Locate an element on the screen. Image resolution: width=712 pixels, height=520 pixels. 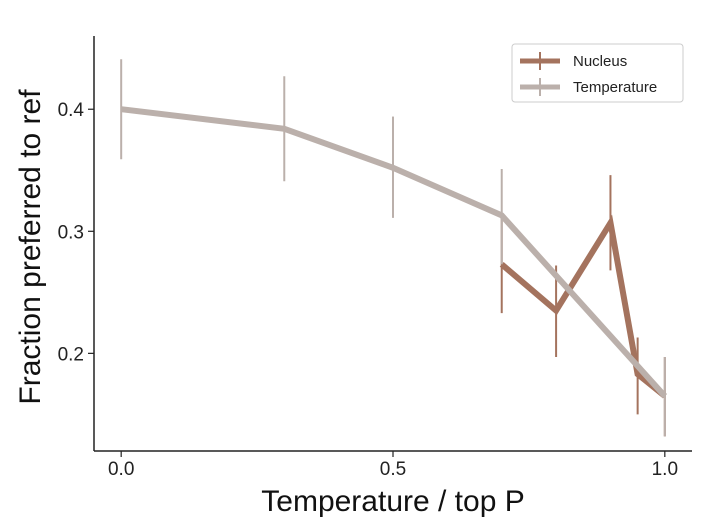
y-tick-label: 0.4 is located at coordinates (71, 110).